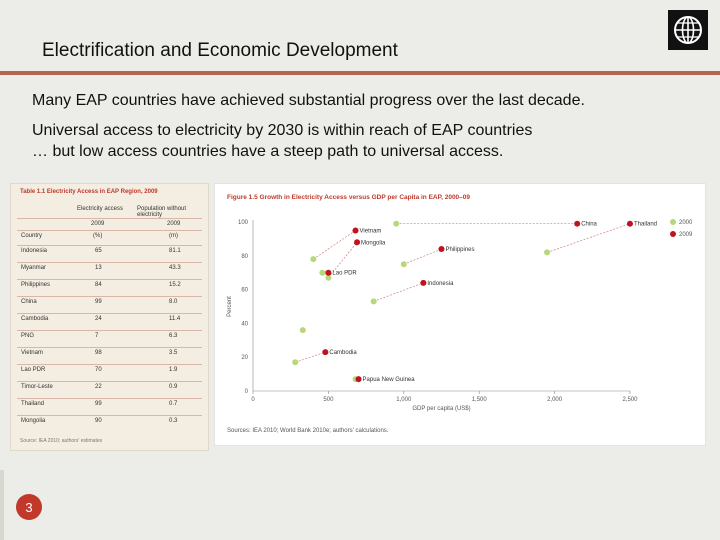  What do you see at coordinates (244, 291) in the screenshot?
I see `chart-y-tick-label: 60` at bounding box center [244, 291].